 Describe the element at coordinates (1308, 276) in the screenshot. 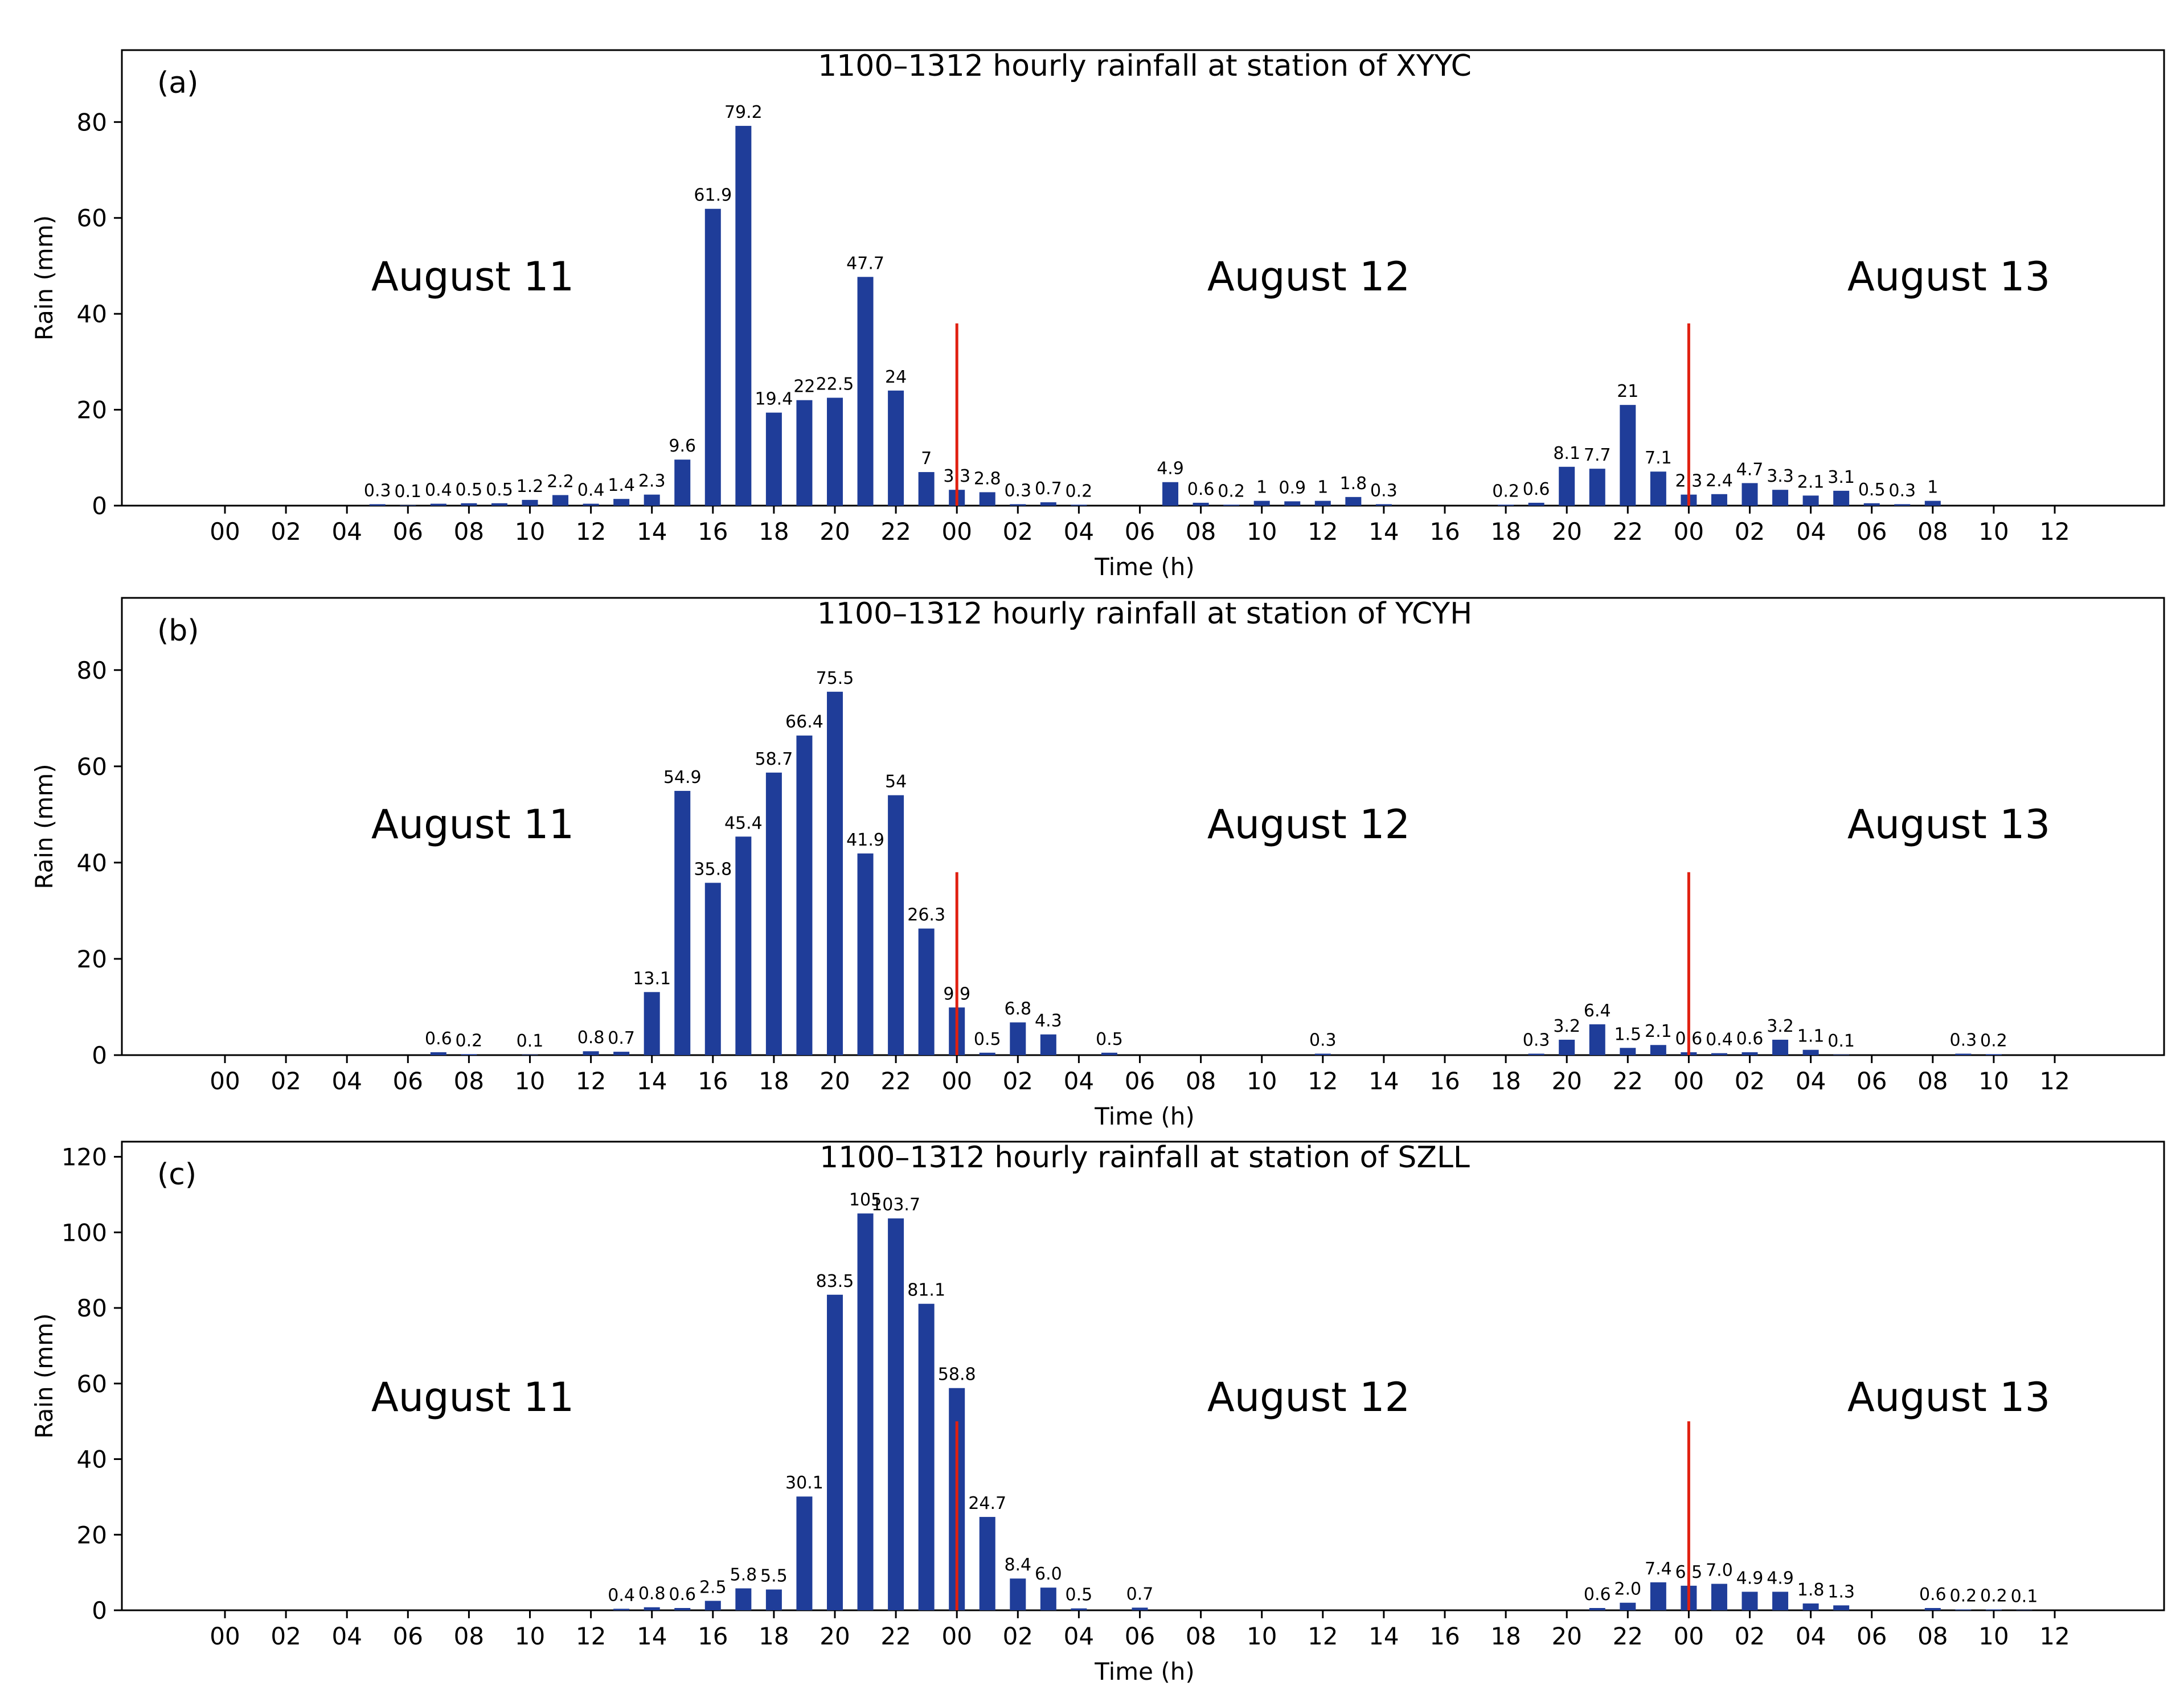

I see `day-label: August 12` at that location.